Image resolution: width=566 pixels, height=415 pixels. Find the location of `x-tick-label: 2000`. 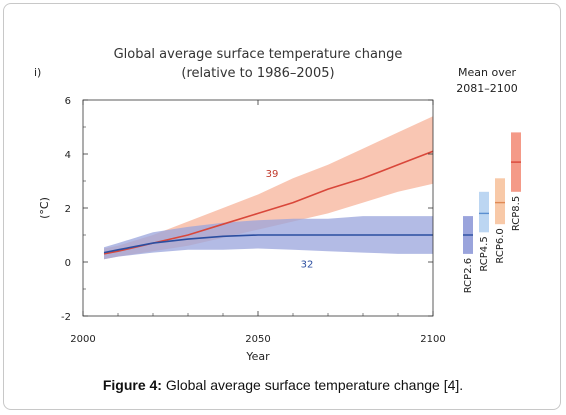

x-tick-label: 2000 is located at coordinates (82, 339).